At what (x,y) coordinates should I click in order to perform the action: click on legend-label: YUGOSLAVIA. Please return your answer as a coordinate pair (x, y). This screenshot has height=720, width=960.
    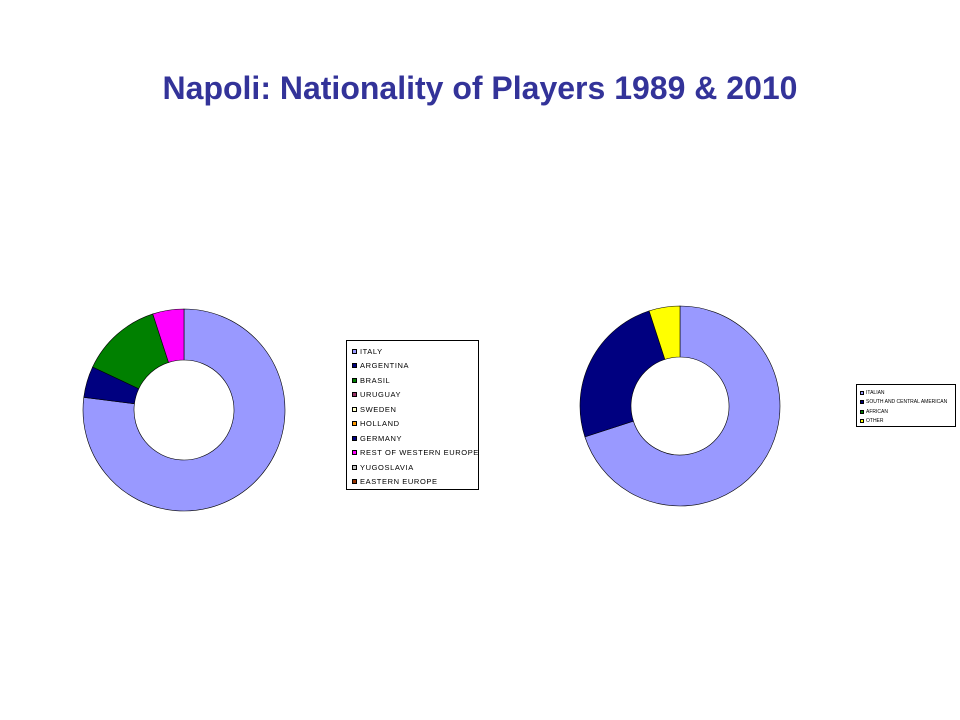
    Looking at the image, I should click on (387, 467).